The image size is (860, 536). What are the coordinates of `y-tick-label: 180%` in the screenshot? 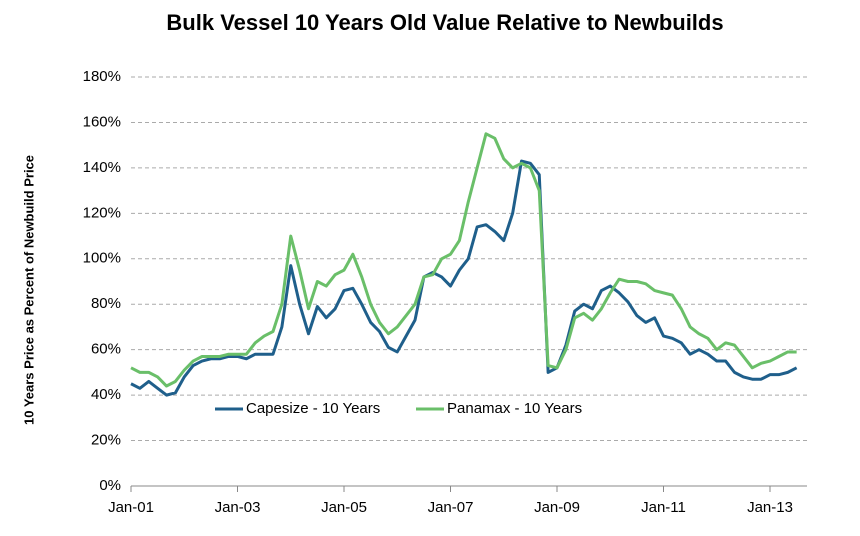 It's located at (102, 76).